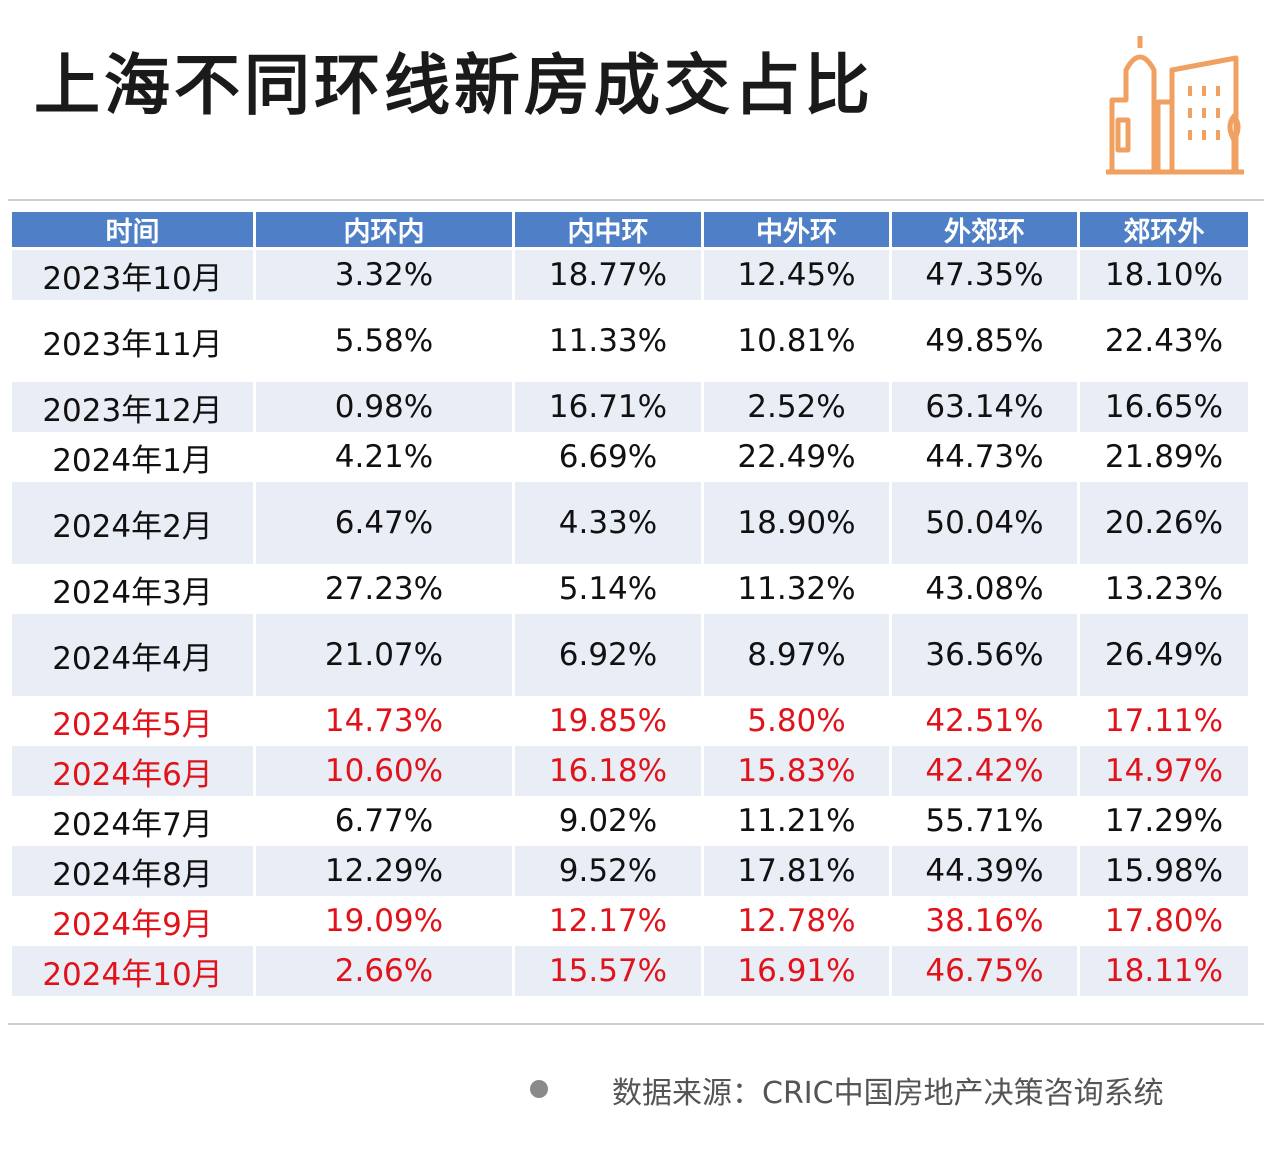 Image resolution: width=1267 pixels, height=1157 pixels. What do you see at coordinates (385, 589) in the screenshot?
I see `cell-inner-ring: 27.23%` at bounding box center [385, 589].